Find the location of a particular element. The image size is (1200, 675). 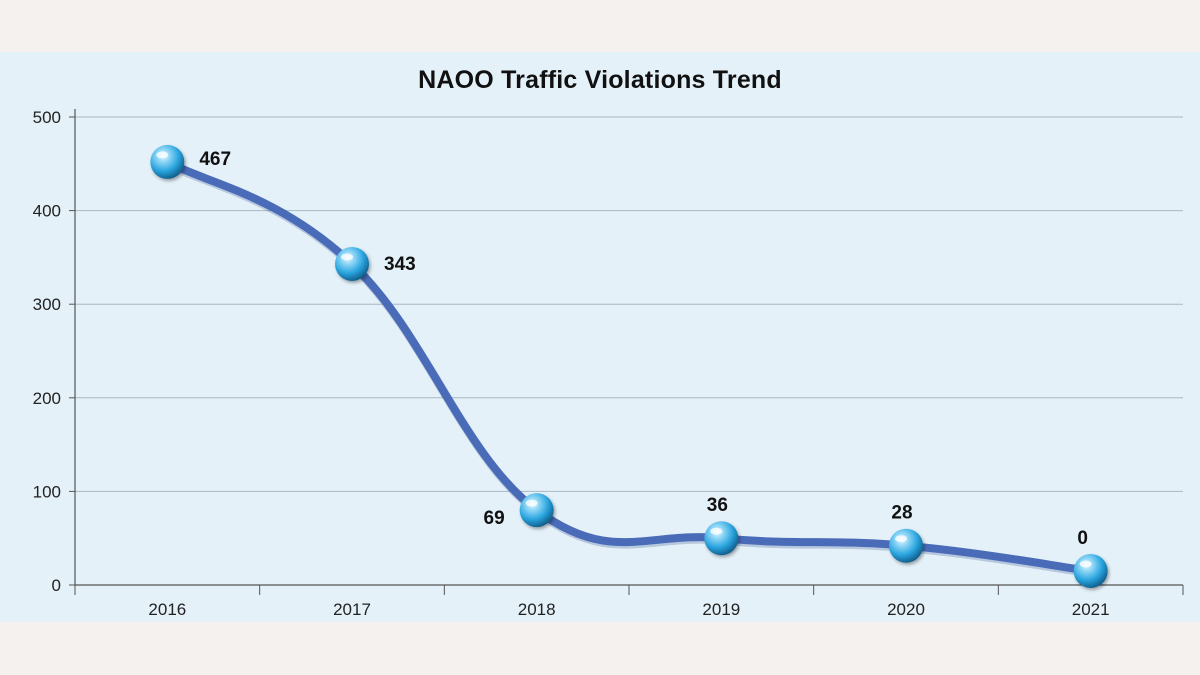

data-label: 343 is located at coordinates (400, 264).